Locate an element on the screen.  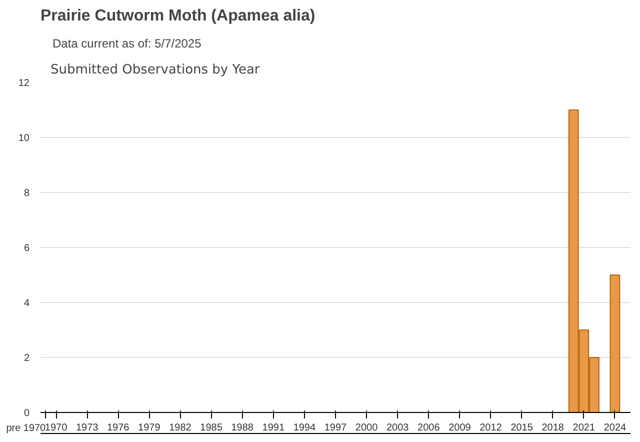
x-tick-label: 1994 is located at coordinates (304, 428).